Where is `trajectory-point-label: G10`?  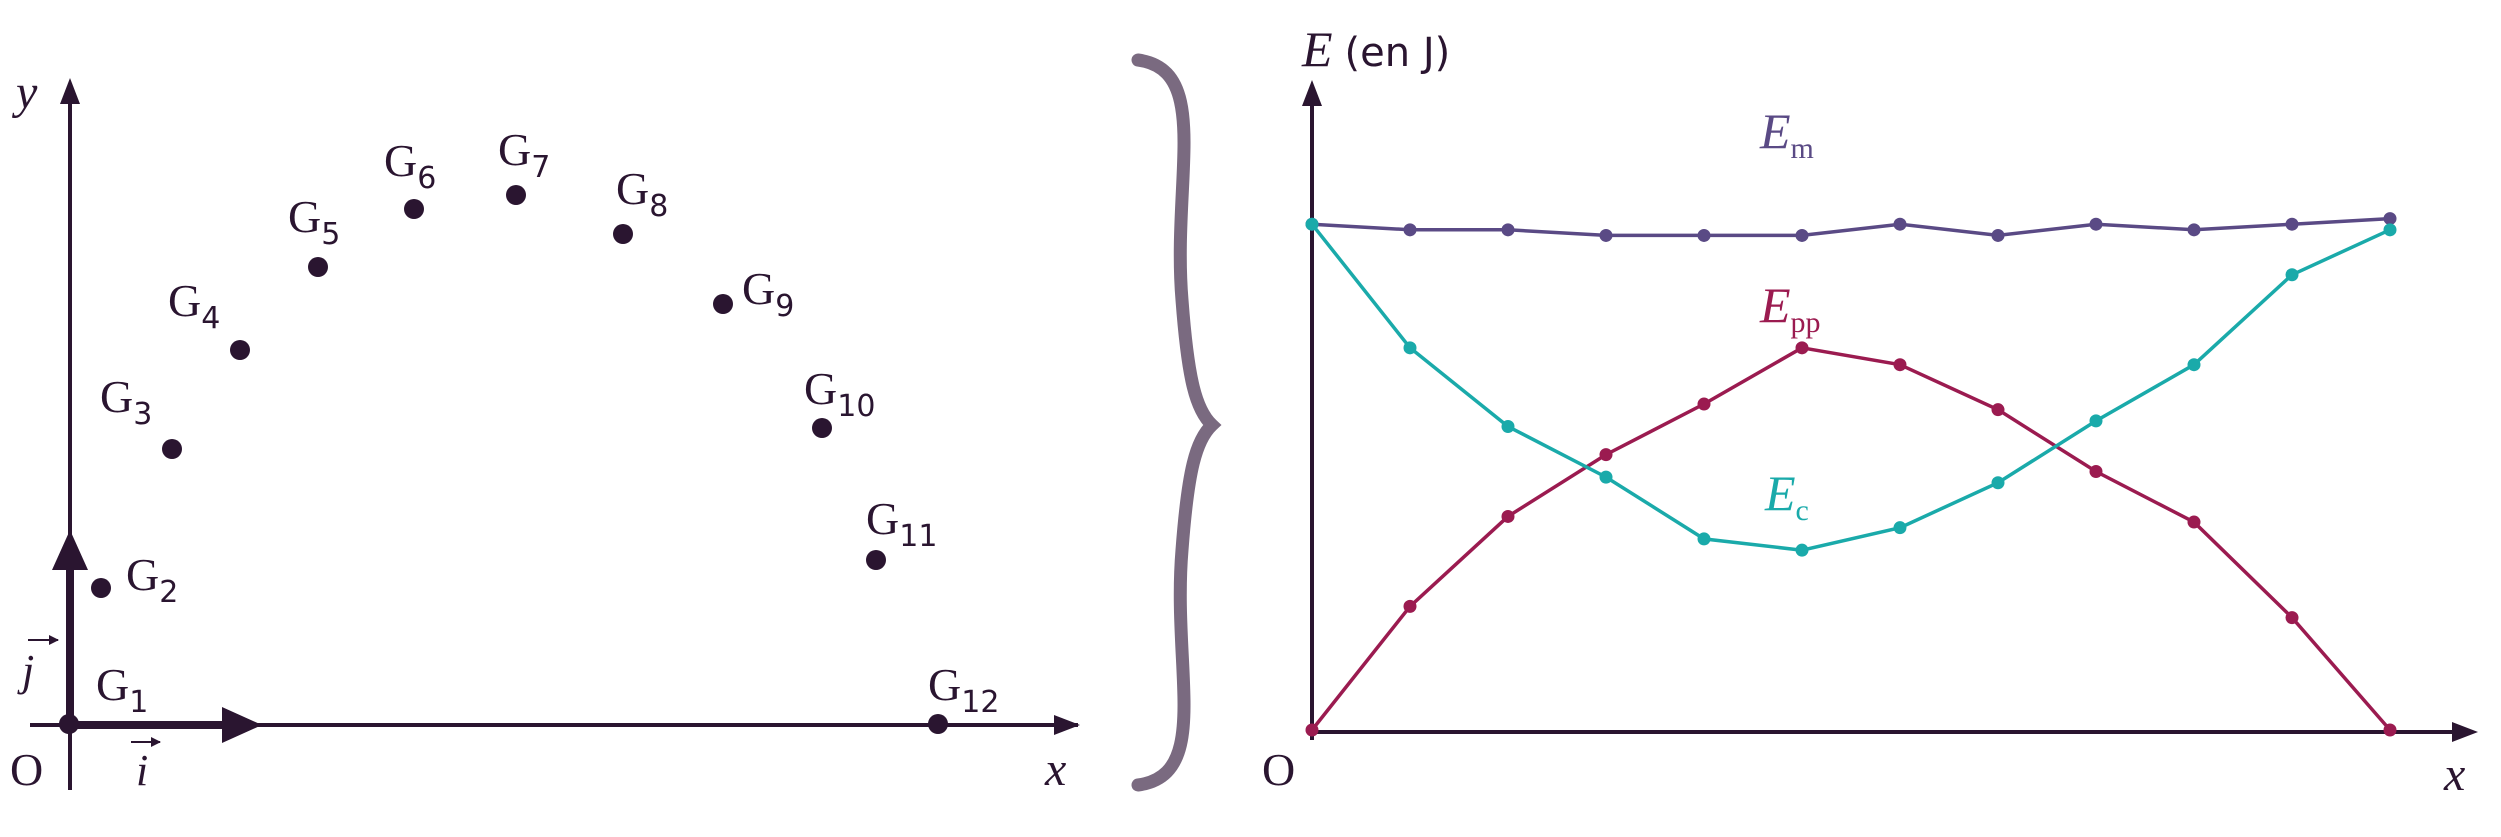
trajectory-point-label: G10 is located at coordinates (839, 393).